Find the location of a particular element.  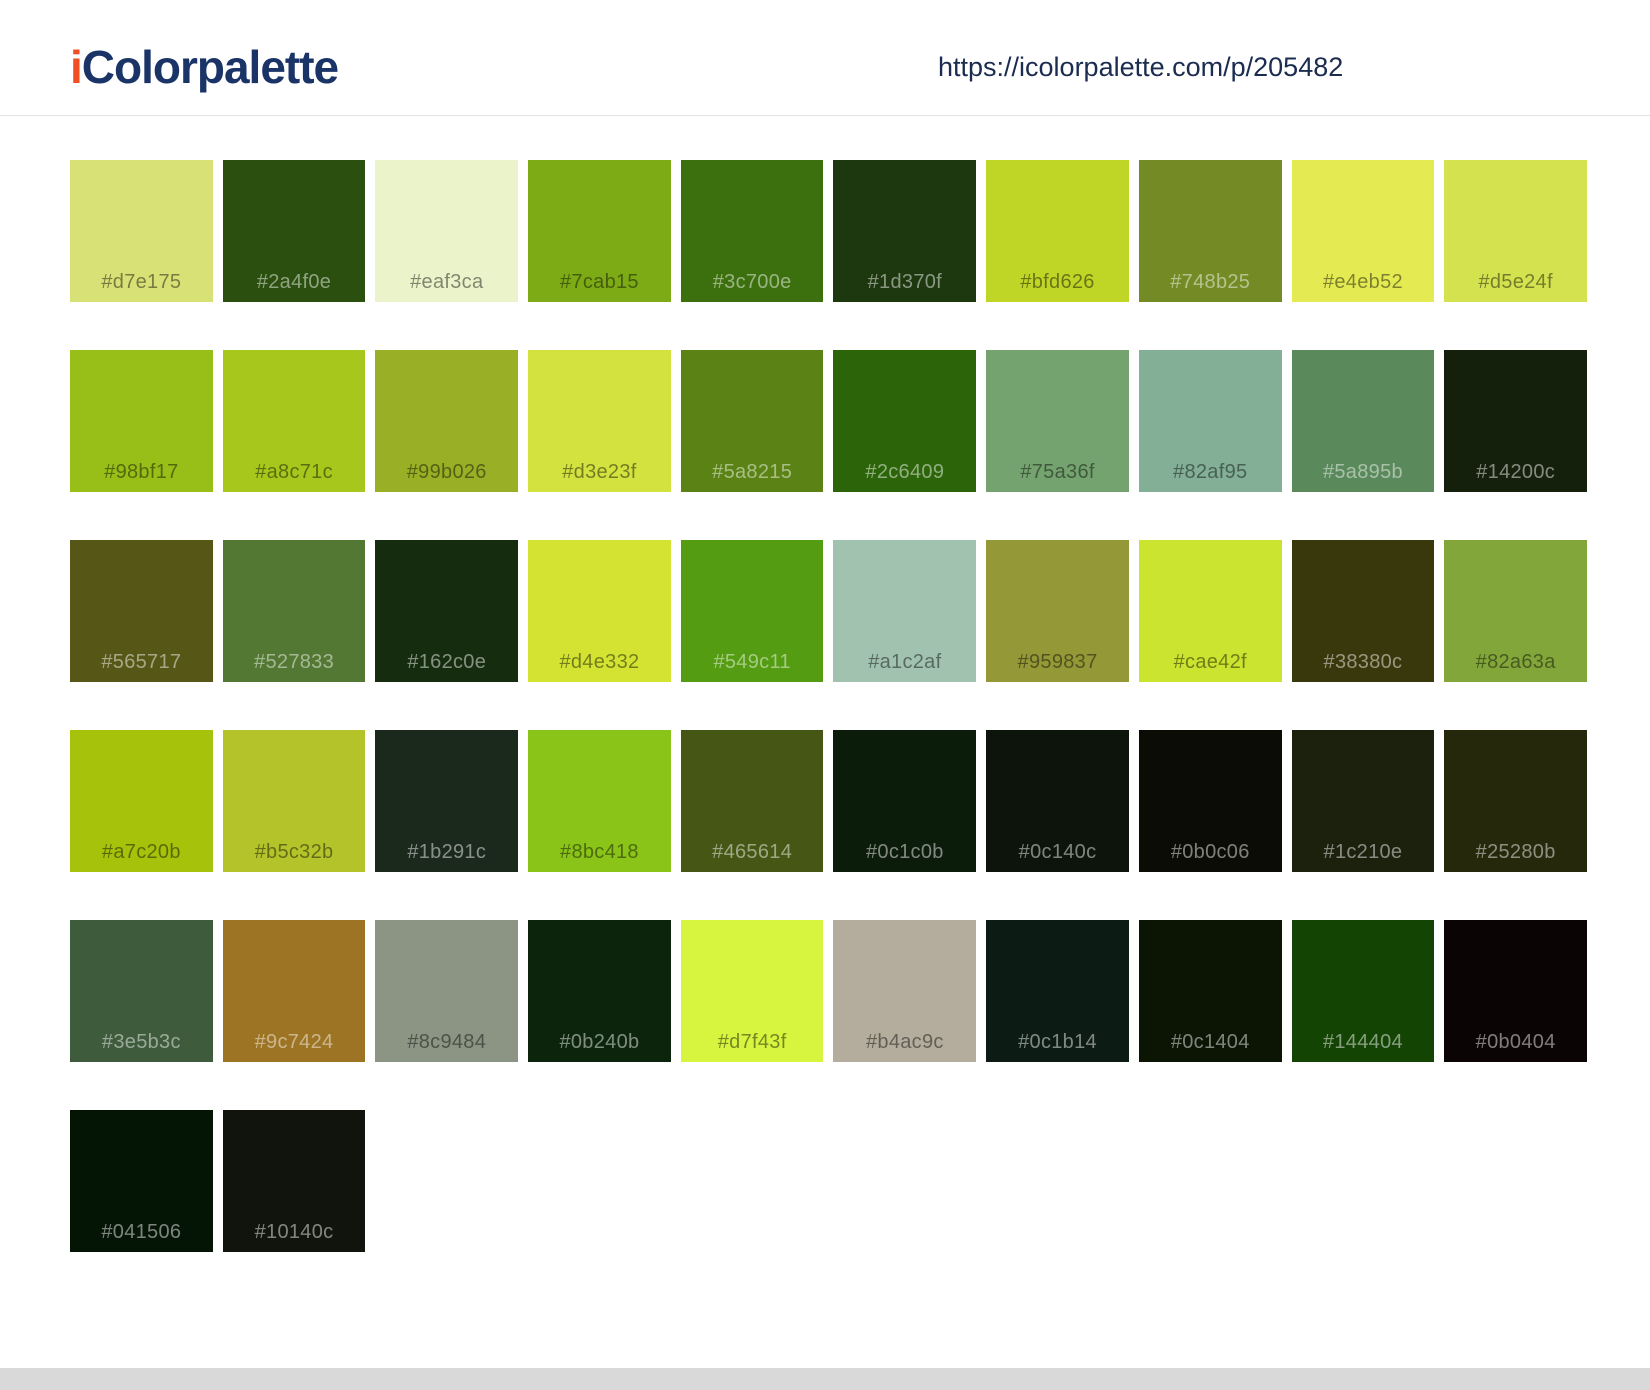

color-swatch-0c140c: #0c140c is located at coordinates (1057, 801).